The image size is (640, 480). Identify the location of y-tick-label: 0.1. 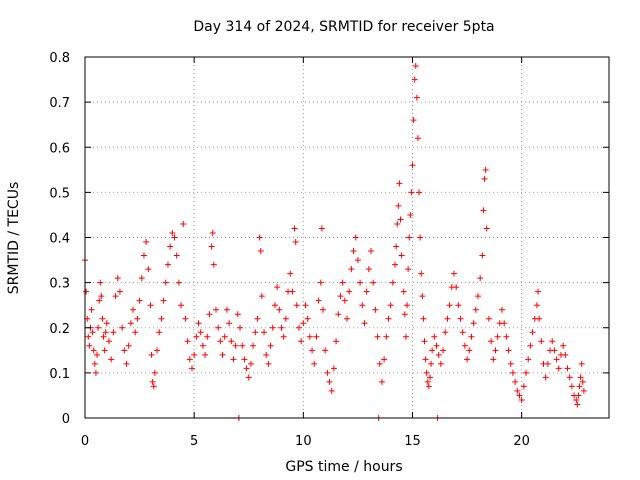
(59, 374).